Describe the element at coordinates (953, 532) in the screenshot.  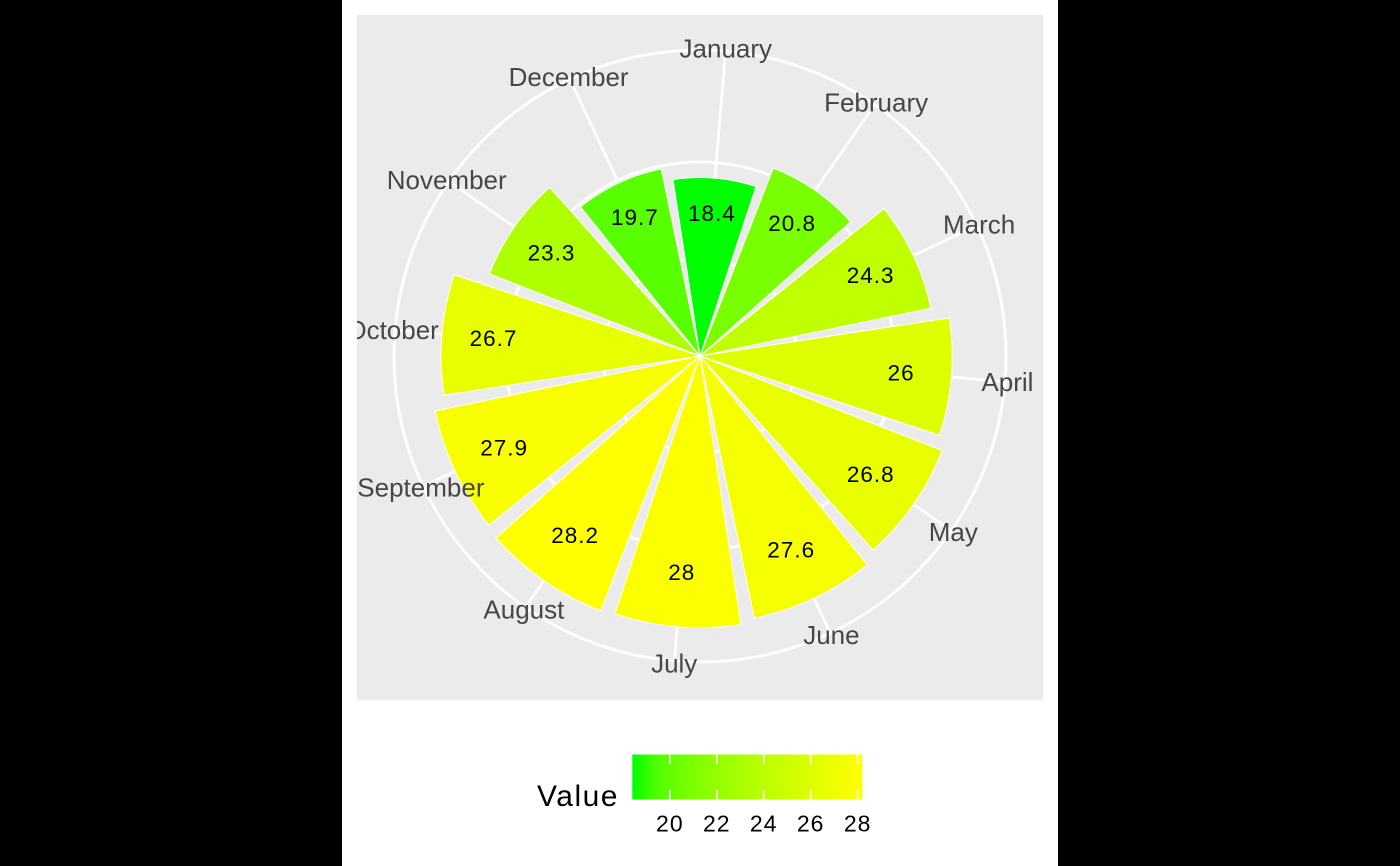
I see `svg-text: May` at that location.